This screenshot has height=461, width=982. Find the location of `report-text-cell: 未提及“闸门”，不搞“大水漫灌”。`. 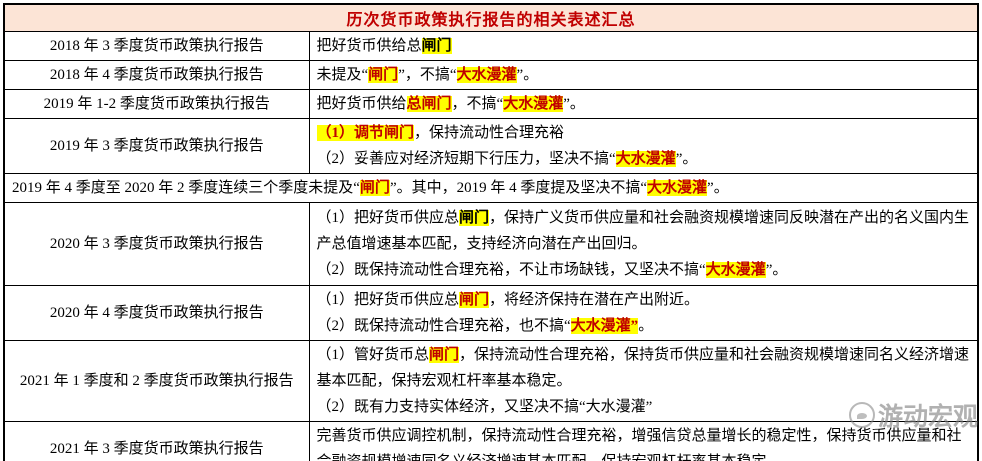

report-text-cell: 未提及“闸门”，不搞“大水漫灌”。 is located at coordinates (643, 75).